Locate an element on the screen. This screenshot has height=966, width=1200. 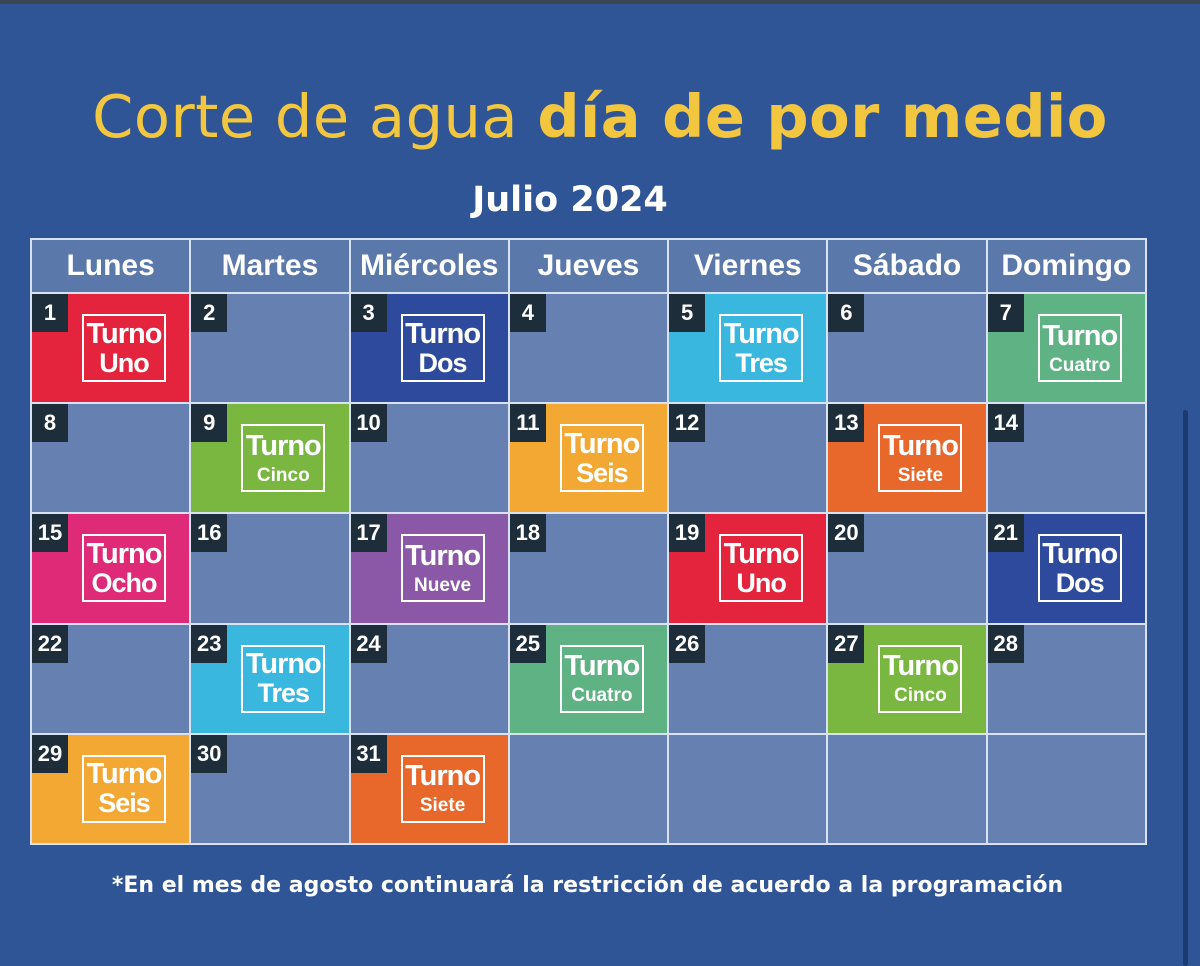
shift-badge: Turno Nueve is located at coordinates (442, 568).